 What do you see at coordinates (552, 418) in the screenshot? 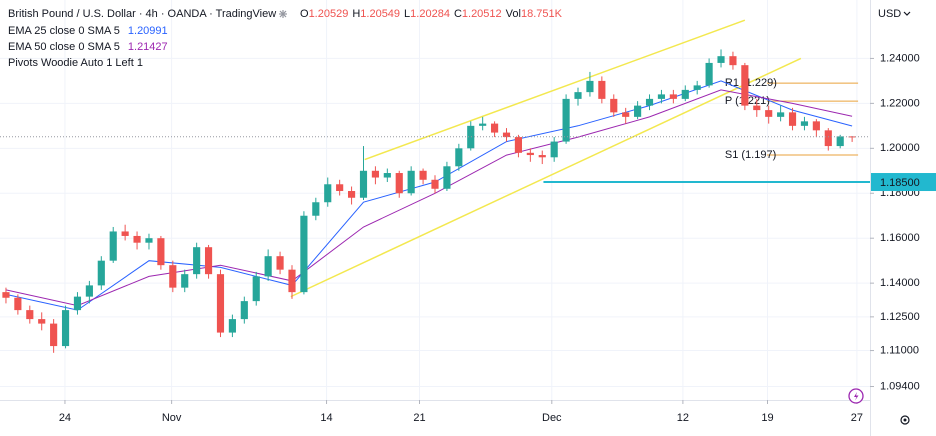
I see `x-tick-label: Dec` at bounding box center [552, 418].